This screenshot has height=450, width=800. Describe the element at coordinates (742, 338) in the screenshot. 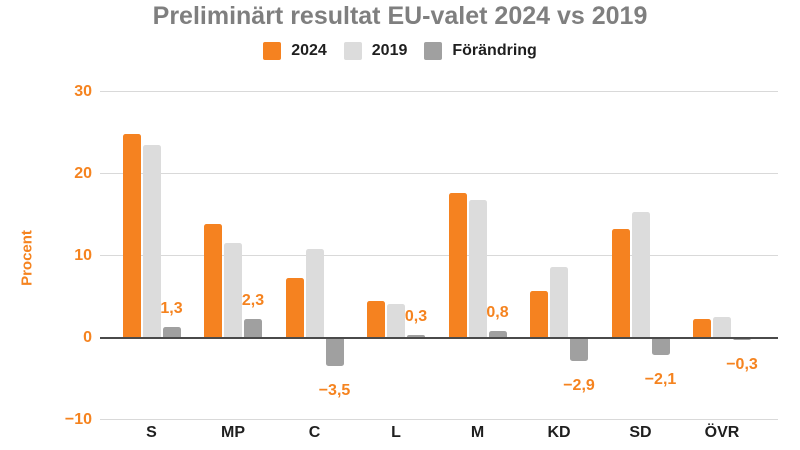

I see `bar-Förändring-ÖVR` at that location.